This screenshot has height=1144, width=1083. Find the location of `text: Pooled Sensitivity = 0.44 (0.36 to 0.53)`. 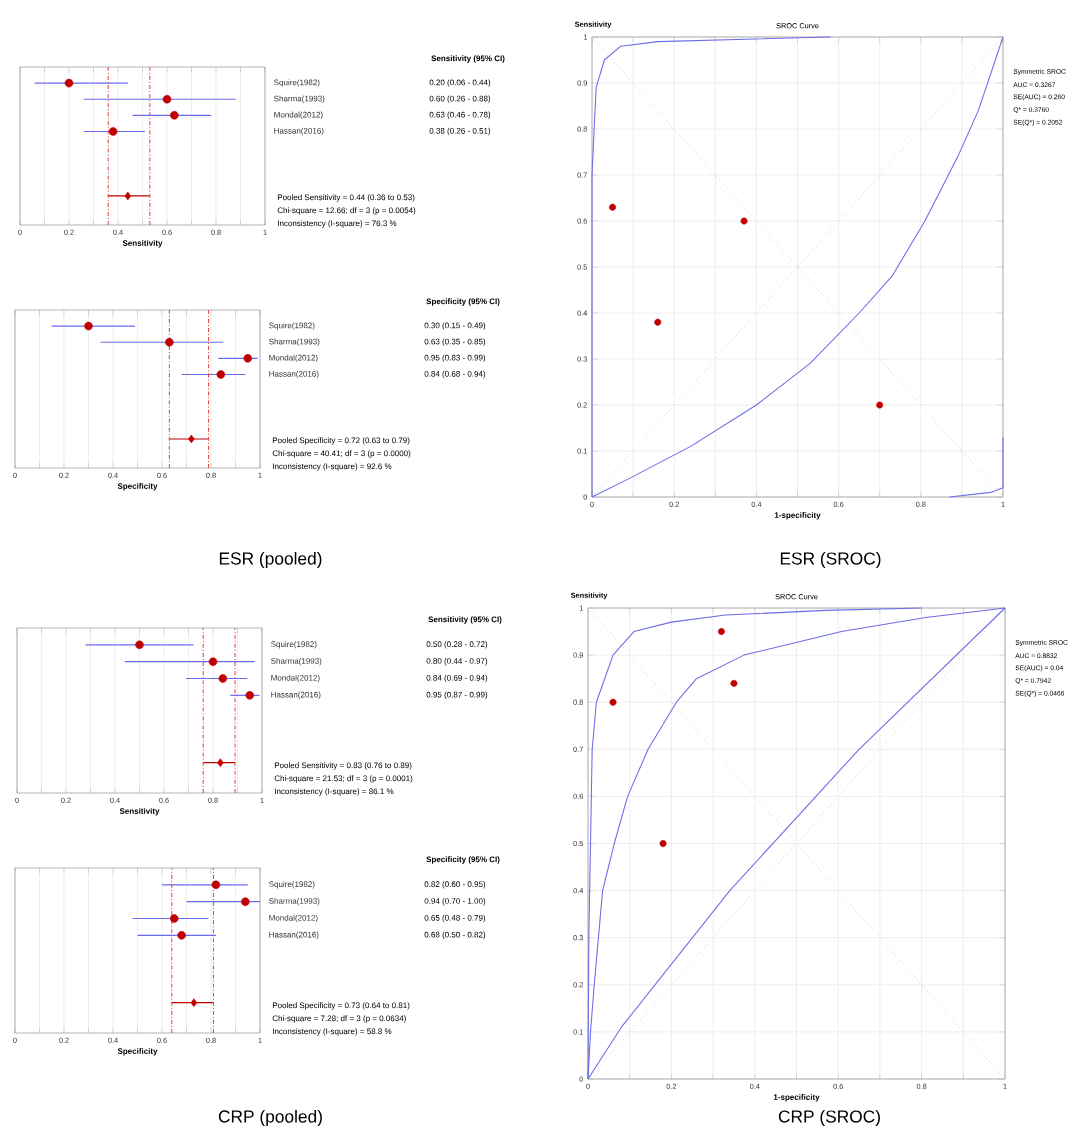

text: Pooled Sensitivity = 0.44 (0.36 to 0.53) is located at coordinates (346, 198).